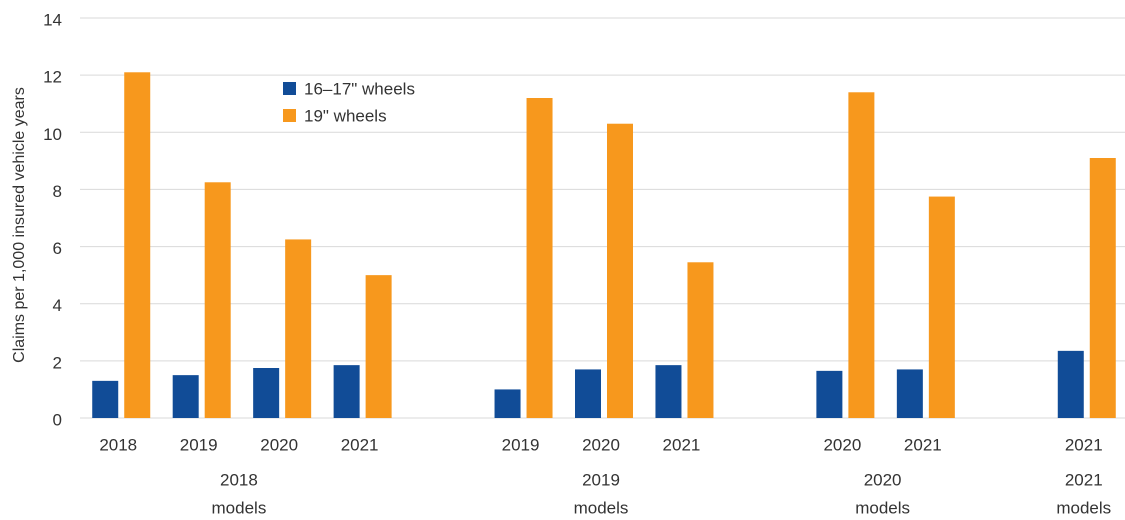  What do you see at coordinates (601, 479) in the screenshot?
I see `group-label: 2019` at bounding box center [601, 479].